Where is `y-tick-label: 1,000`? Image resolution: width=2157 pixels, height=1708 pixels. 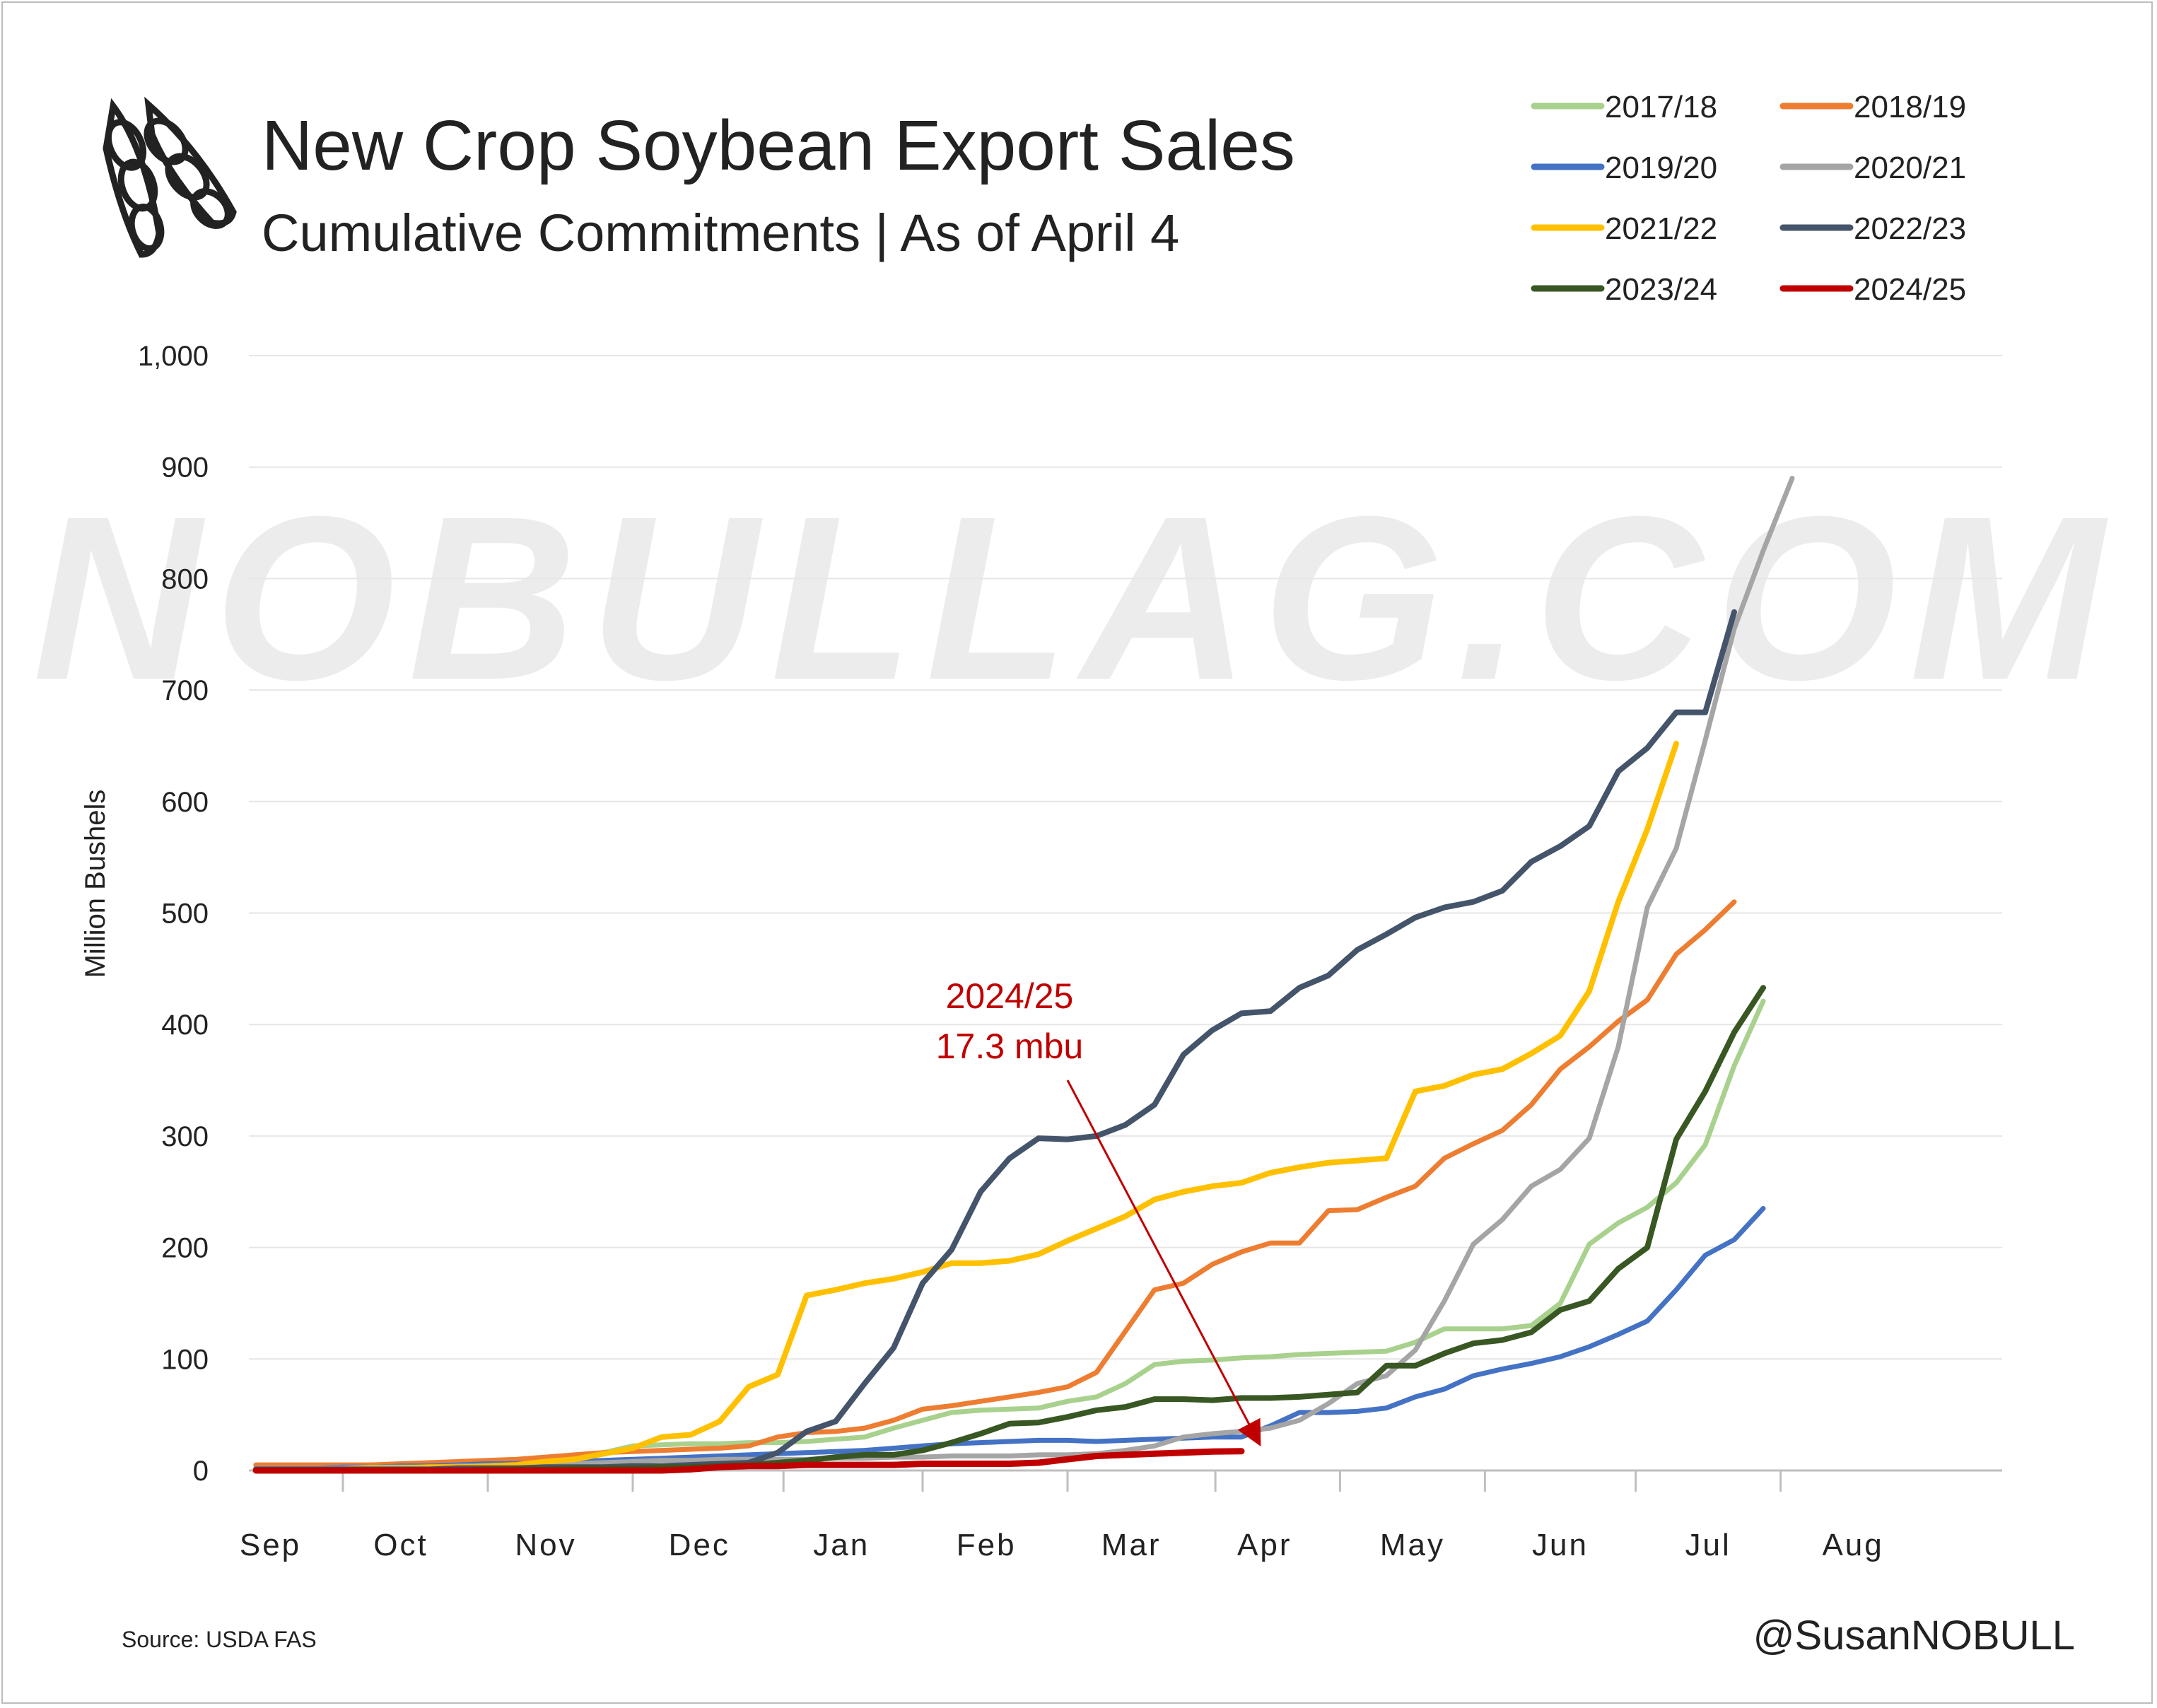 y-tick-label: 1,000 is located at coordinates (173, 356).